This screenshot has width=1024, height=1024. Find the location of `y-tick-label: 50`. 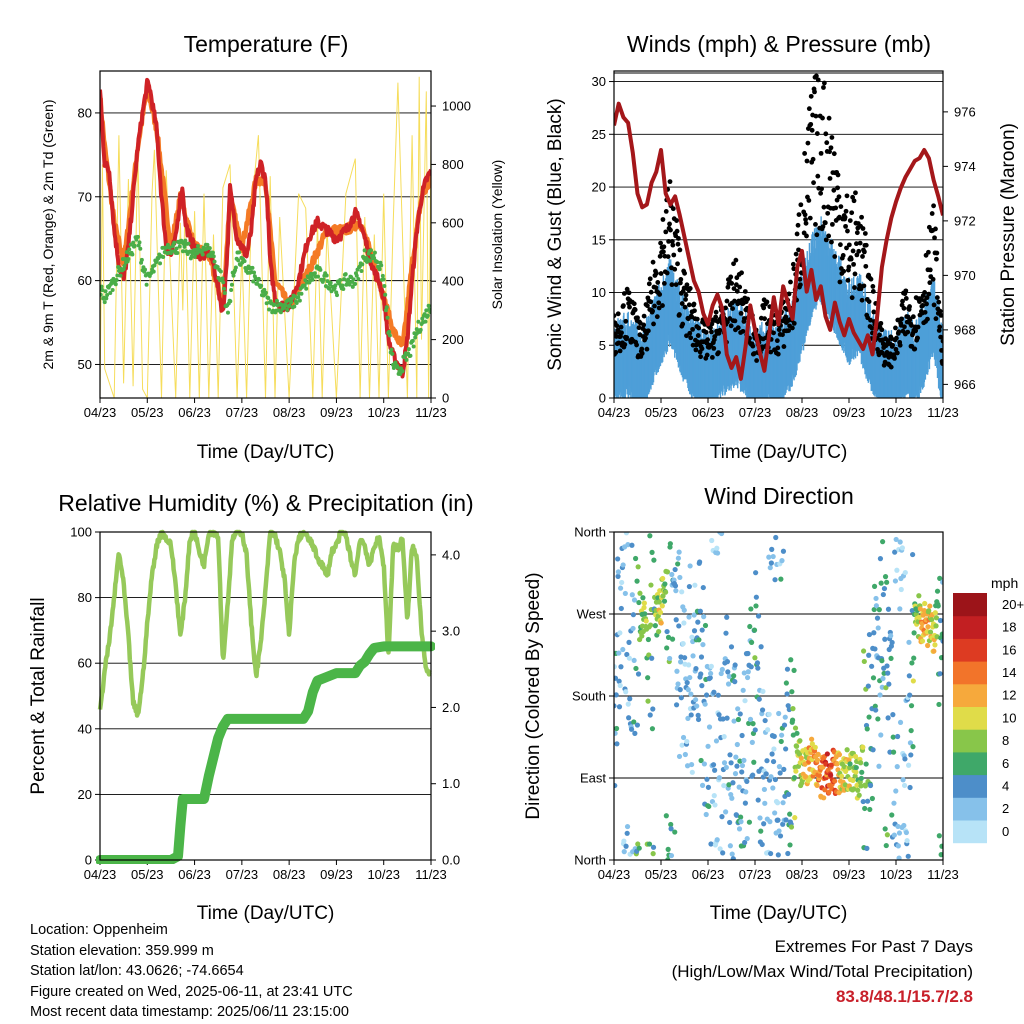

y-tick-label: 50 is located at coordinates (85, 364).